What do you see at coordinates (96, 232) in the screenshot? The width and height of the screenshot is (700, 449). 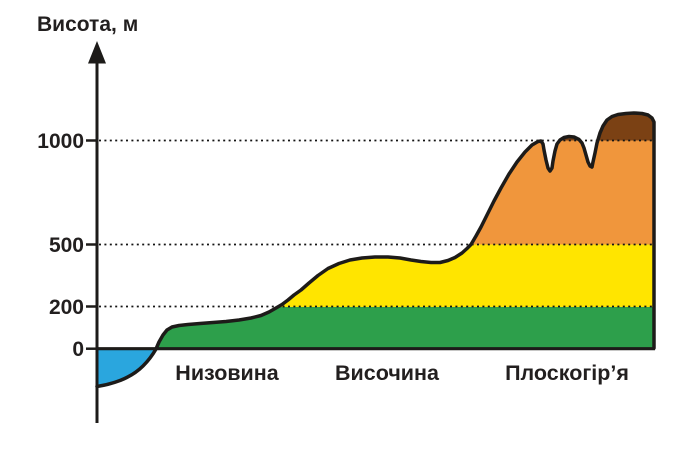 I see `y-axis` at bounding box center [96, 232].